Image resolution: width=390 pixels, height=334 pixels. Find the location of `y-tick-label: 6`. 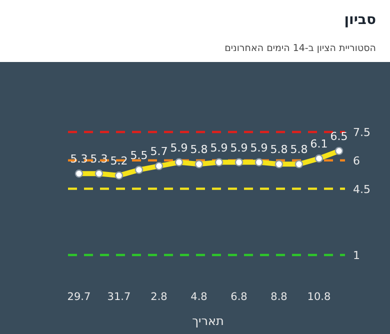

y-tick-label: 6 is located at coordinates (356, 161).